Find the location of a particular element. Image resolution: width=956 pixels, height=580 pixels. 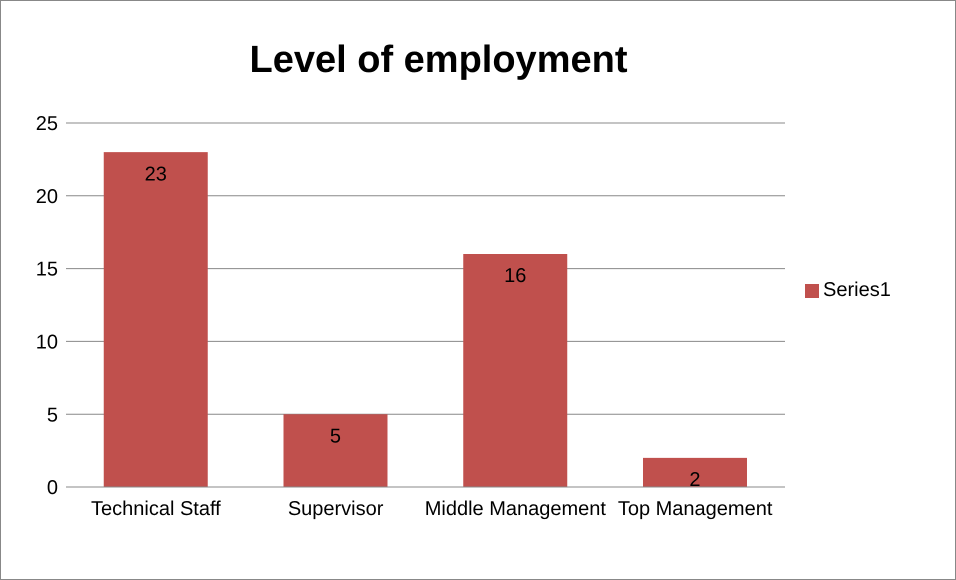

data-label: 16 is located at coordinates (515, 276).